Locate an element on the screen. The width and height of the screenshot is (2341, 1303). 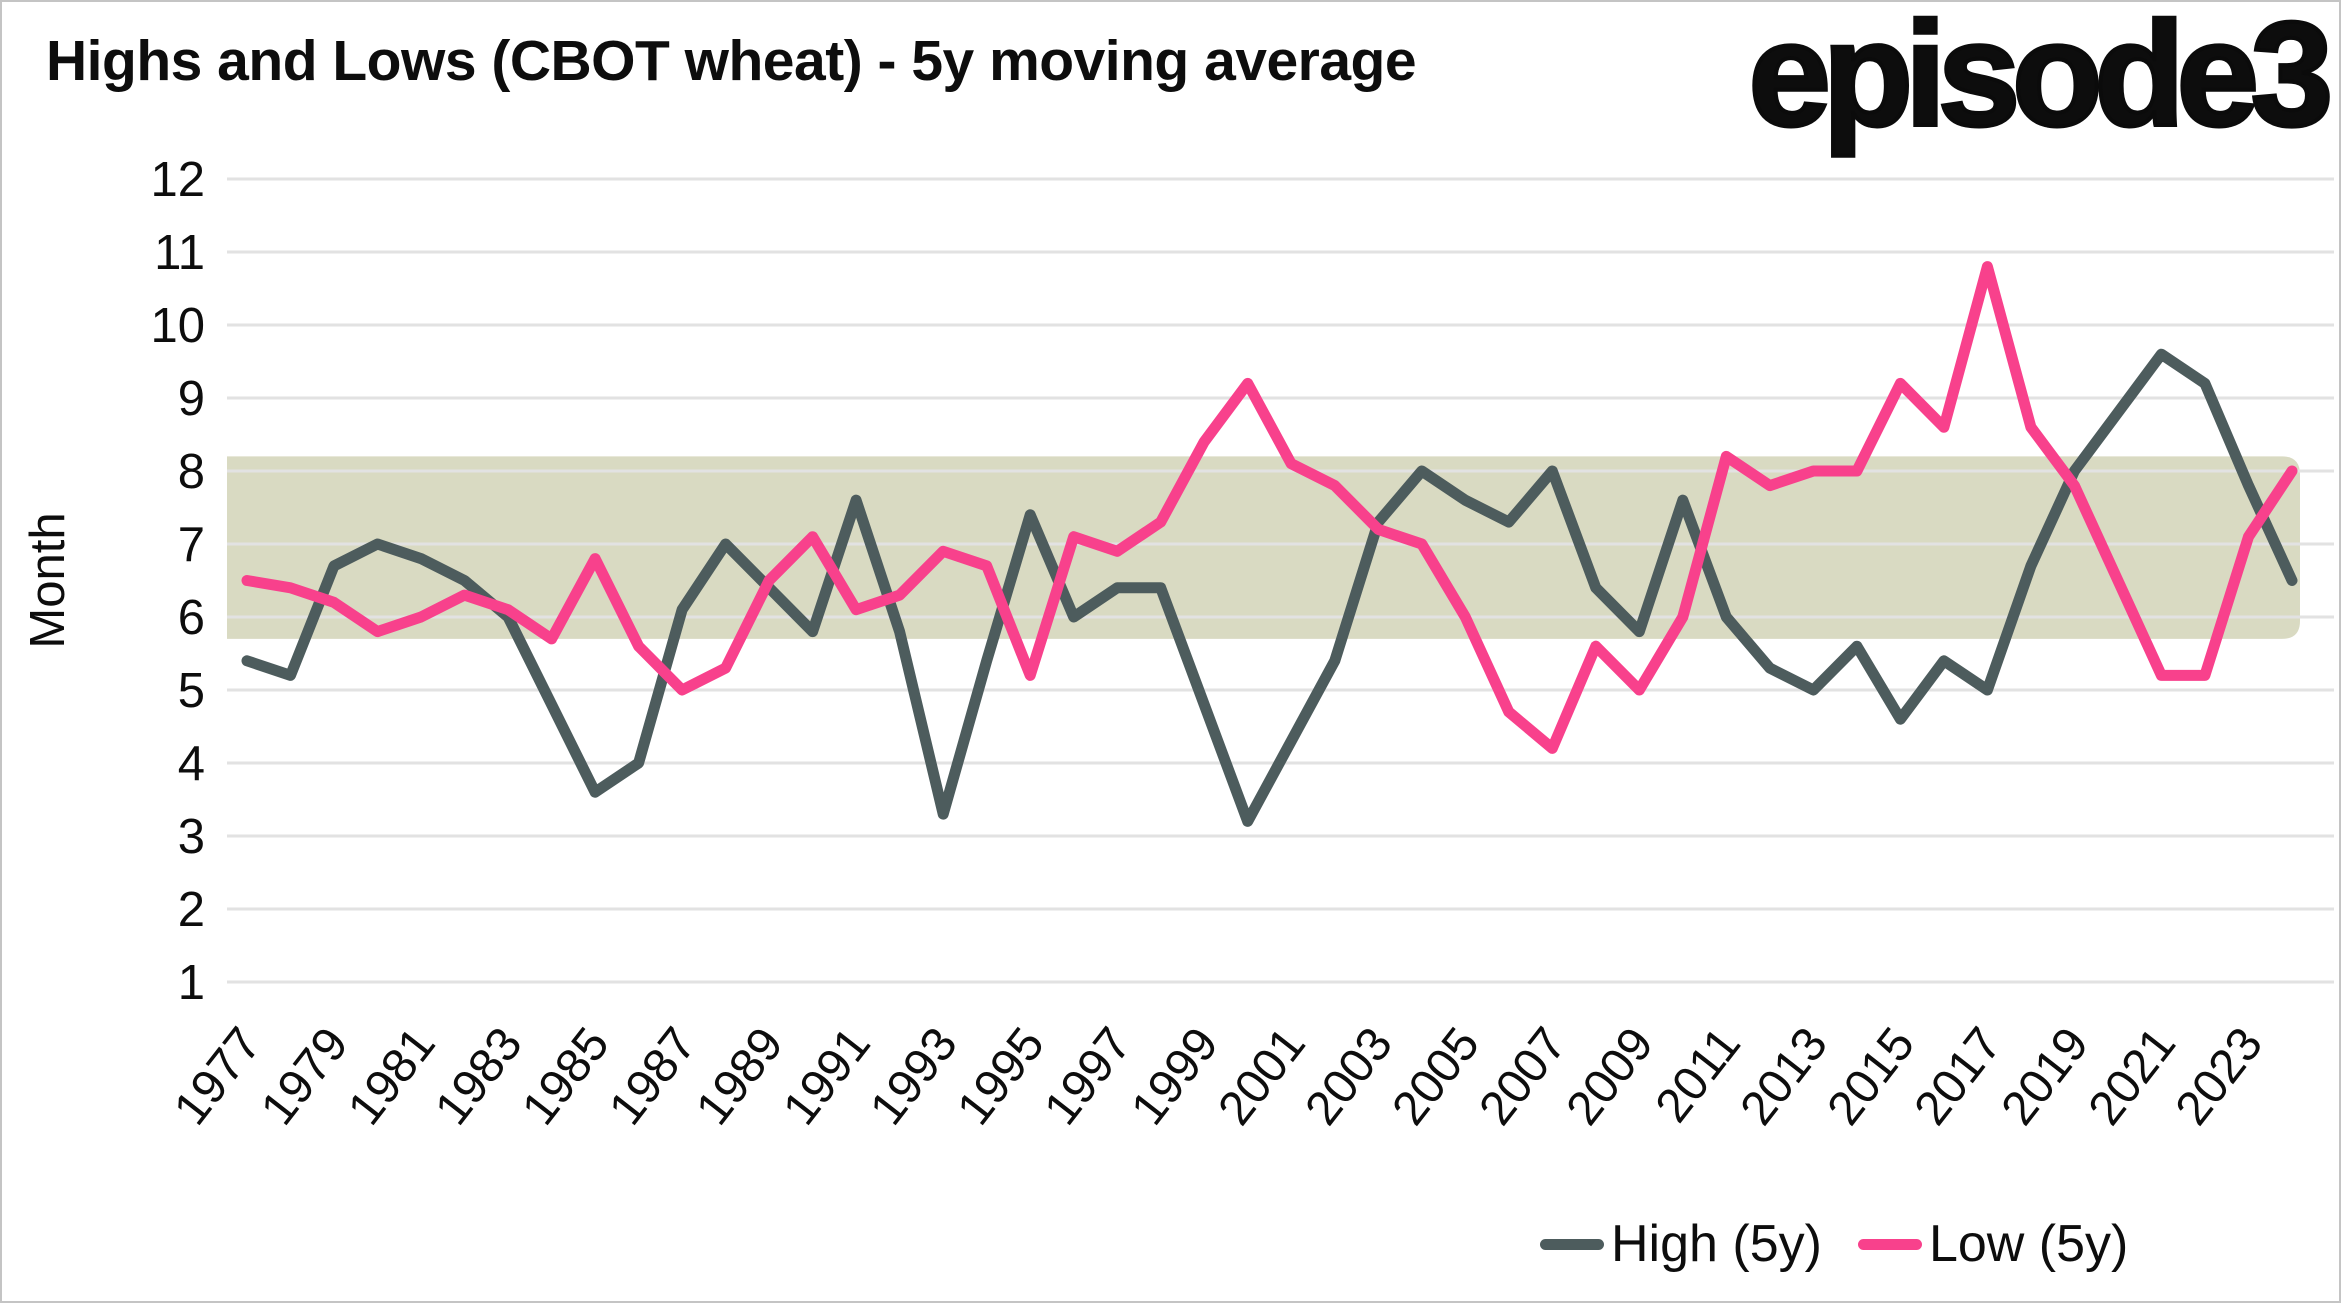
svg-text: 2021 is located at coordinates (2133, 1076).